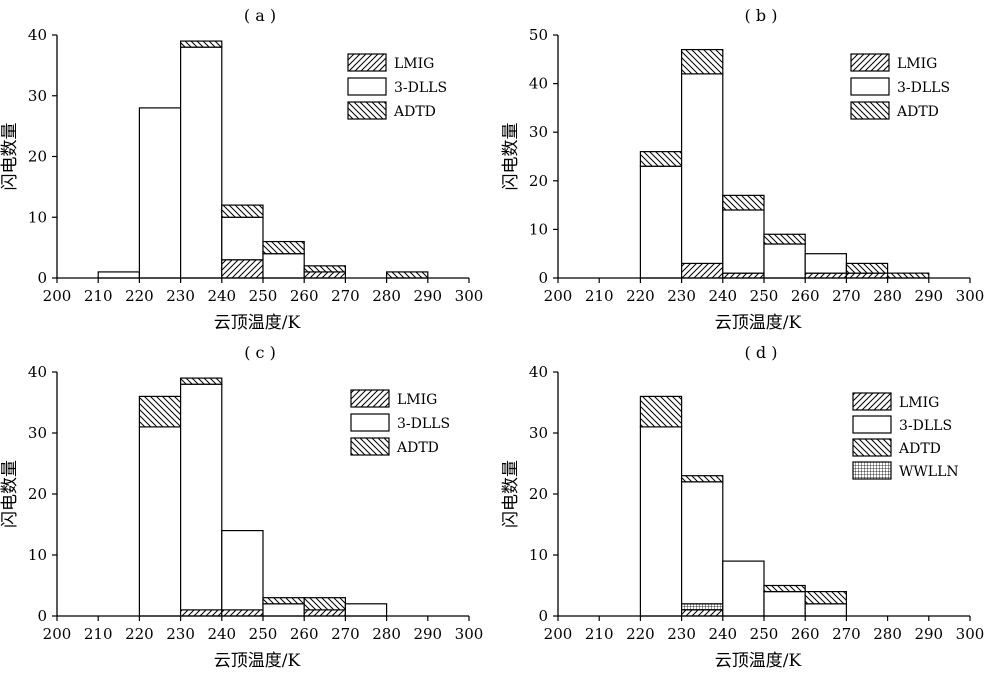  What do you see at coordinates (98, 296) in the screenshot?
I see `x-tick-label: 210` at bounding box center [98, 296].